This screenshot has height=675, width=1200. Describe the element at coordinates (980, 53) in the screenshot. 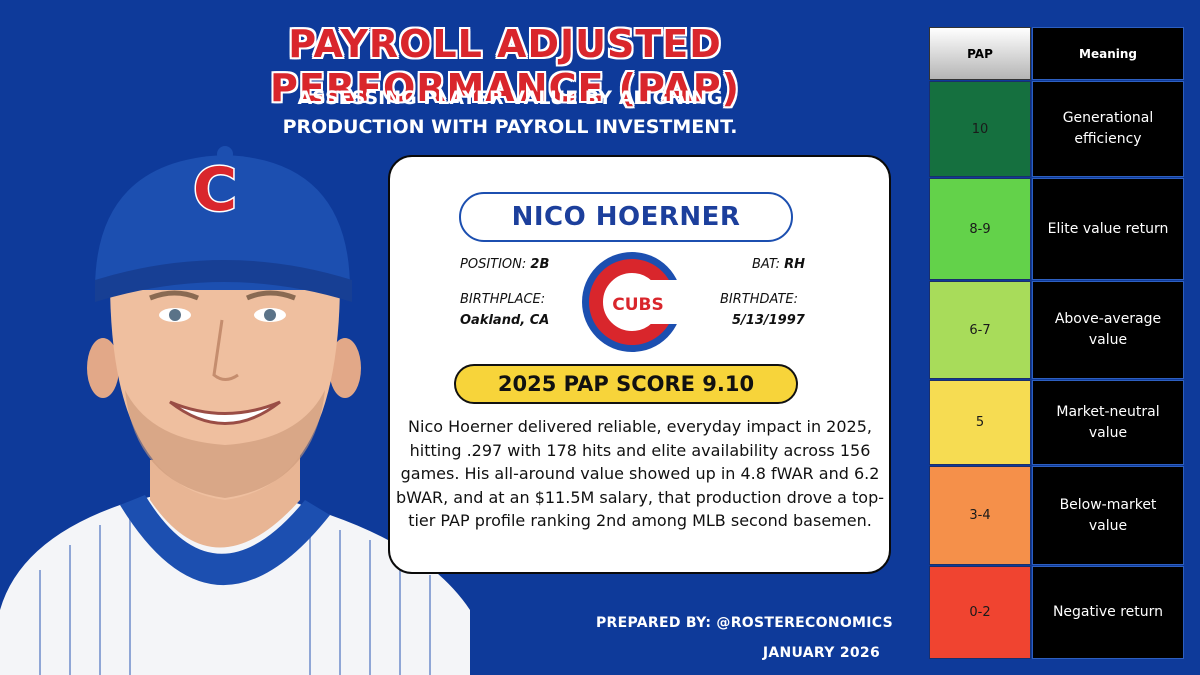

I see `legend-header-pap: PAP` at that location.